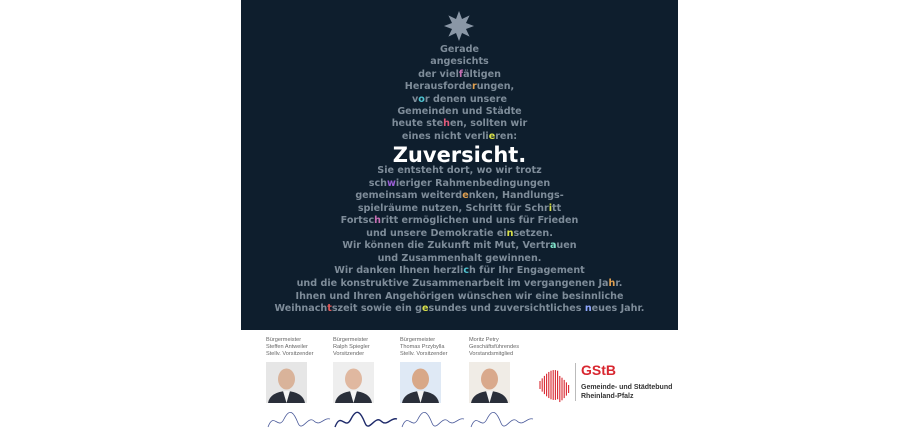  I want to click on logo-name-line2: Rheinland-Pfalz, so click(607, 396).